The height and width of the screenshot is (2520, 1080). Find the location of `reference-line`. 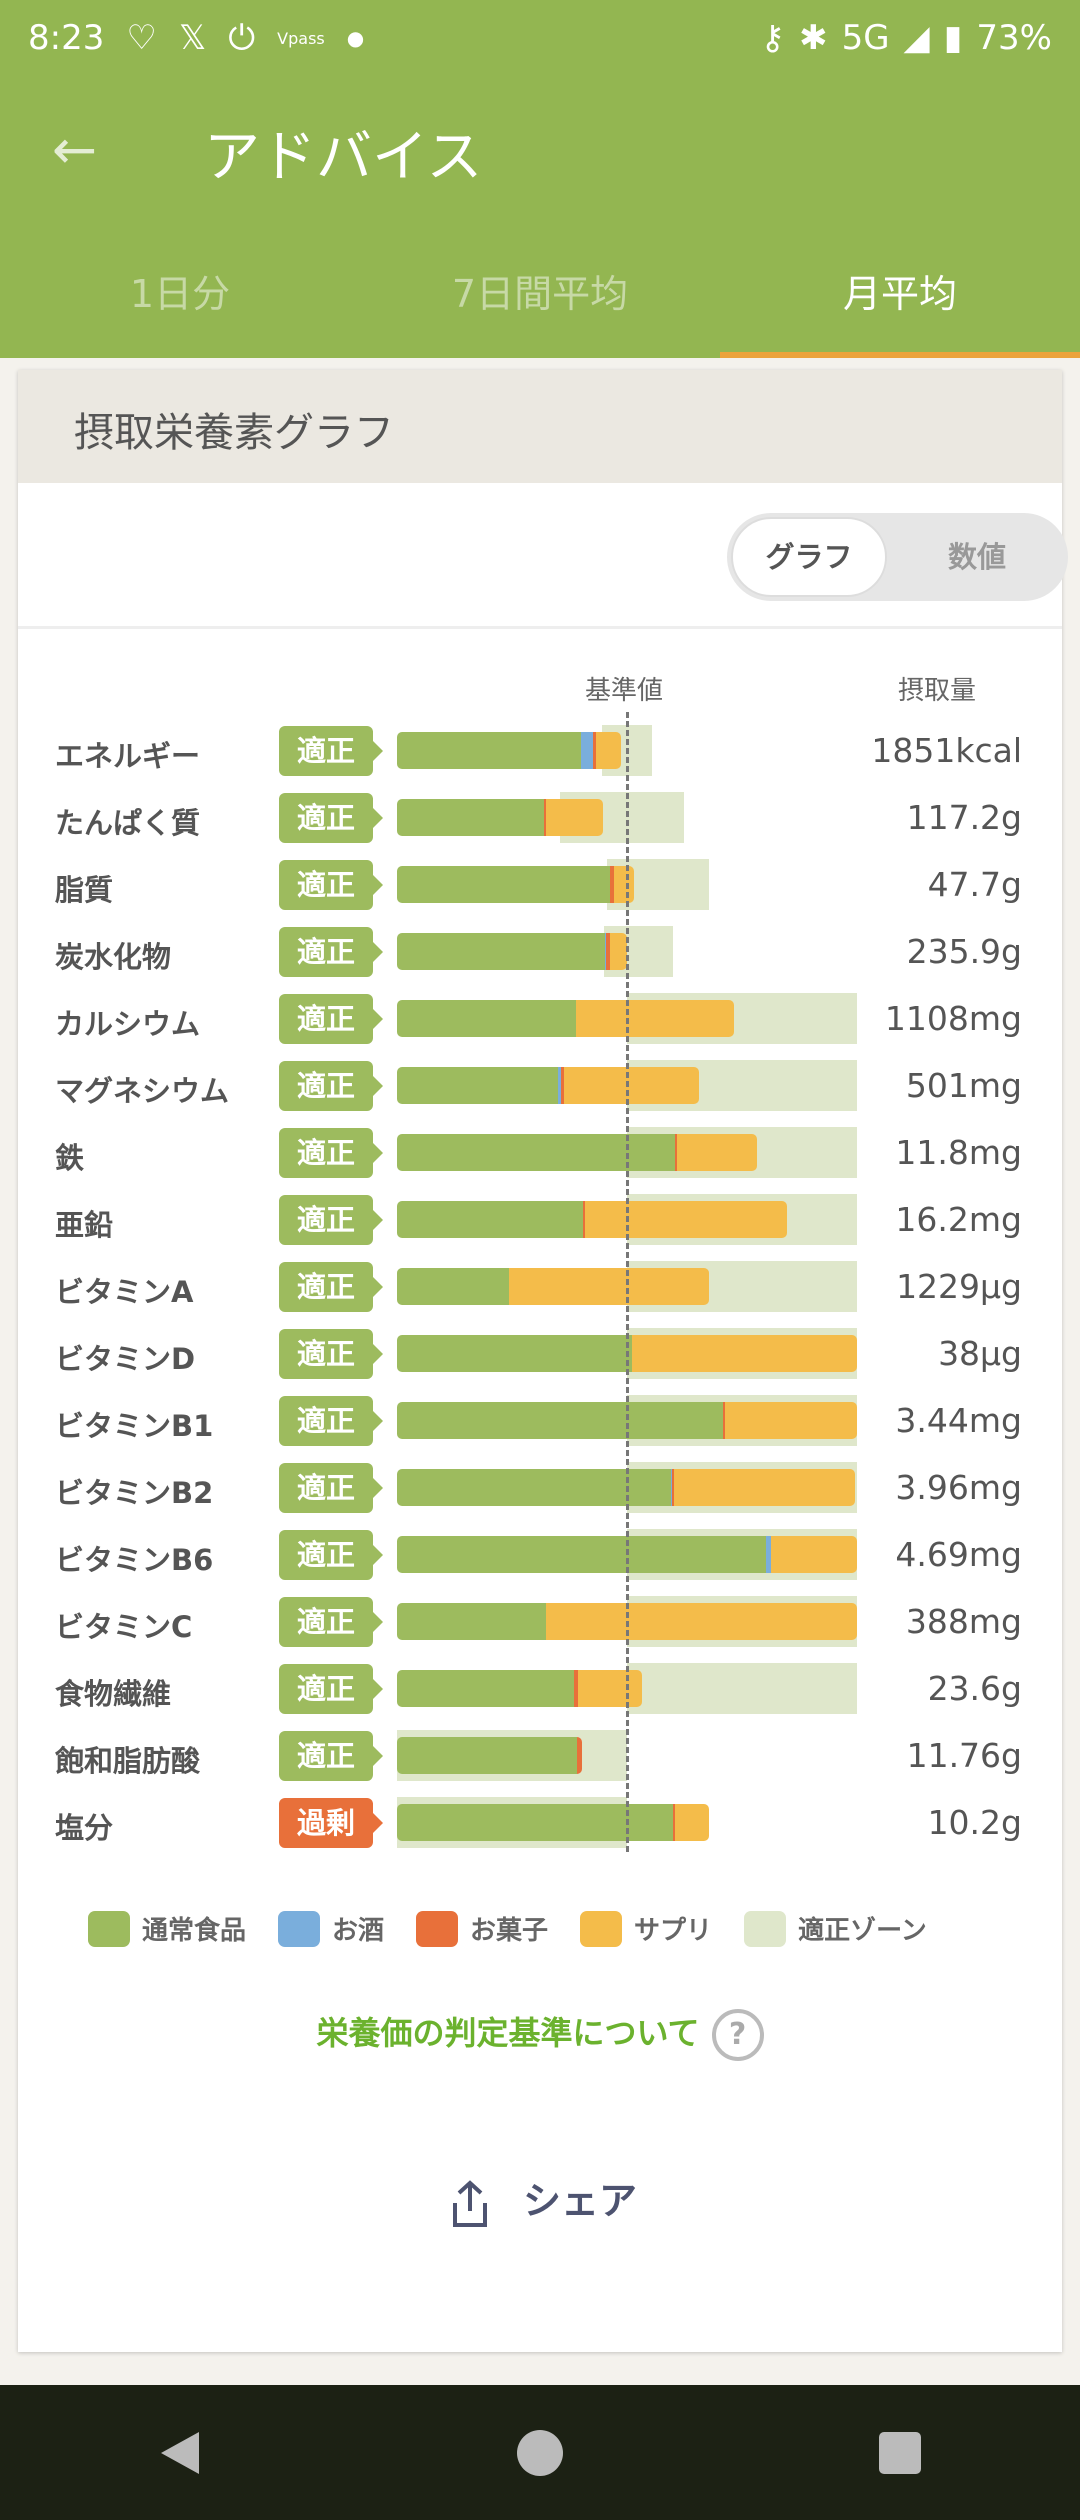

reference-line is located at coordinates (627, 1282).